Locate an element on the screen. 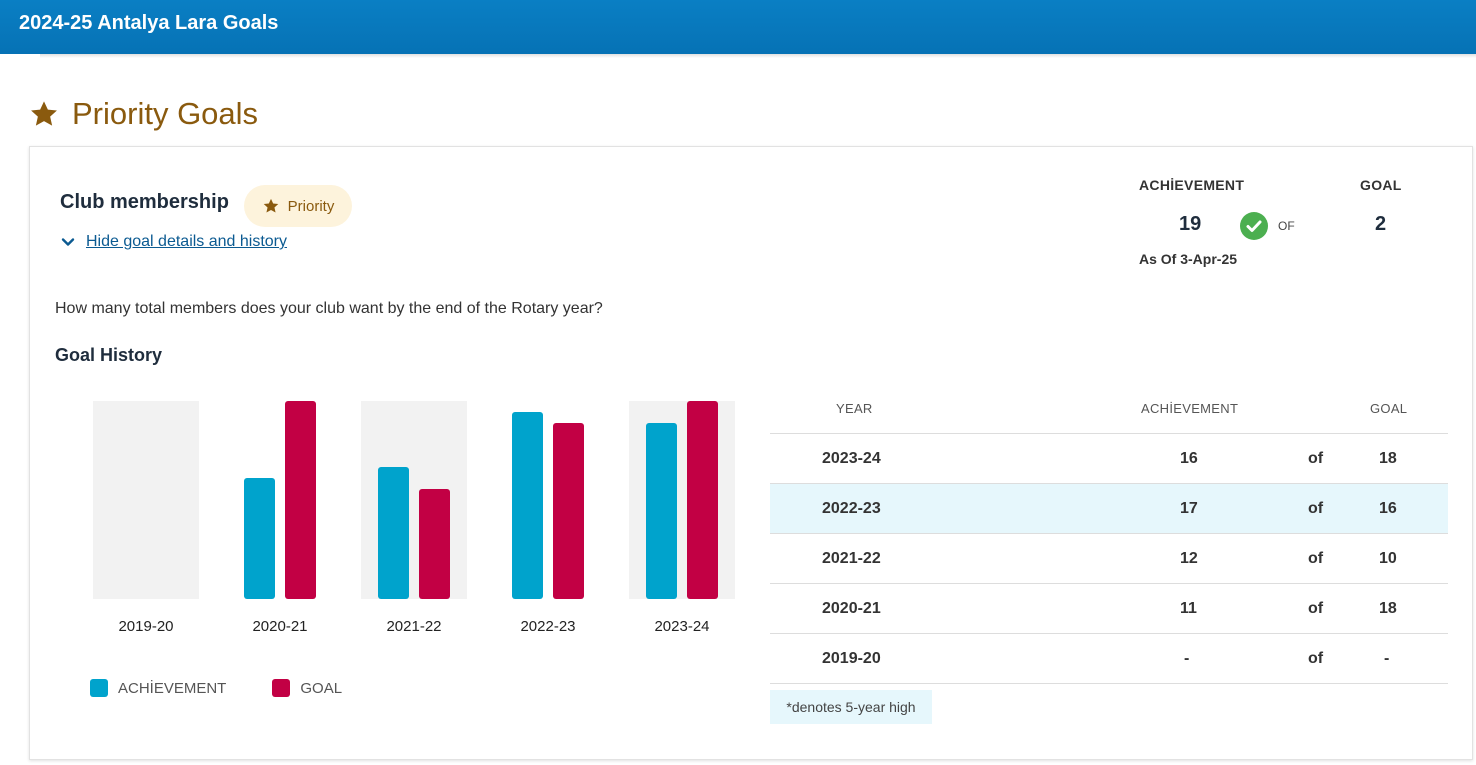 The image size is (1476, 765). achievement-label: ACHİEVEMENT is located at coordinates (1192, 185).